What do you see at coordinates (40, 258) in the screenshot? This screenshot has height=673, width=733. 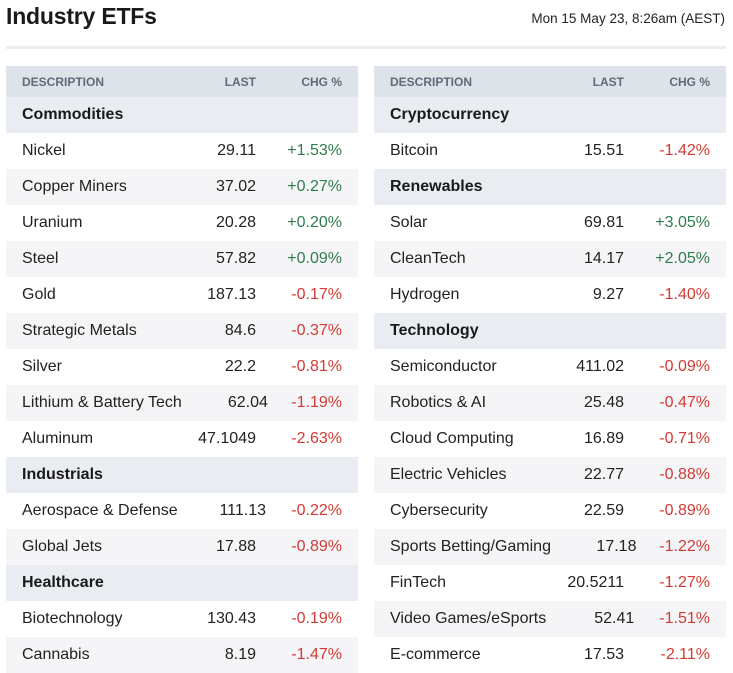 I see `etf-name: Steel` at bounding box center [40, 258].